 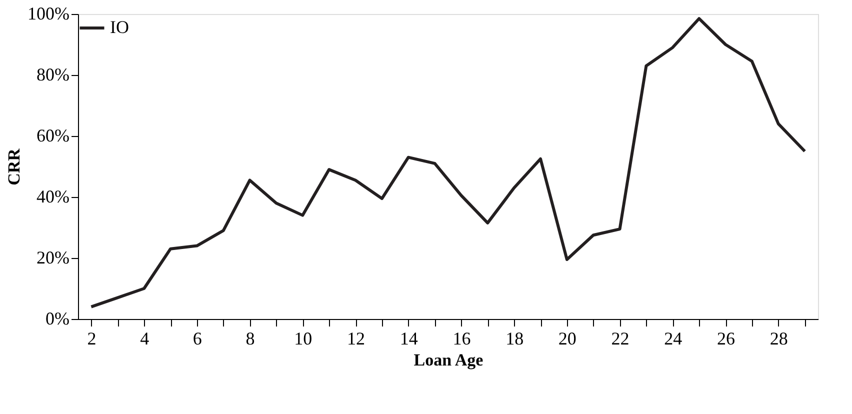 I want to click on y-tick-label: 20%, so click(x=53, y=258).